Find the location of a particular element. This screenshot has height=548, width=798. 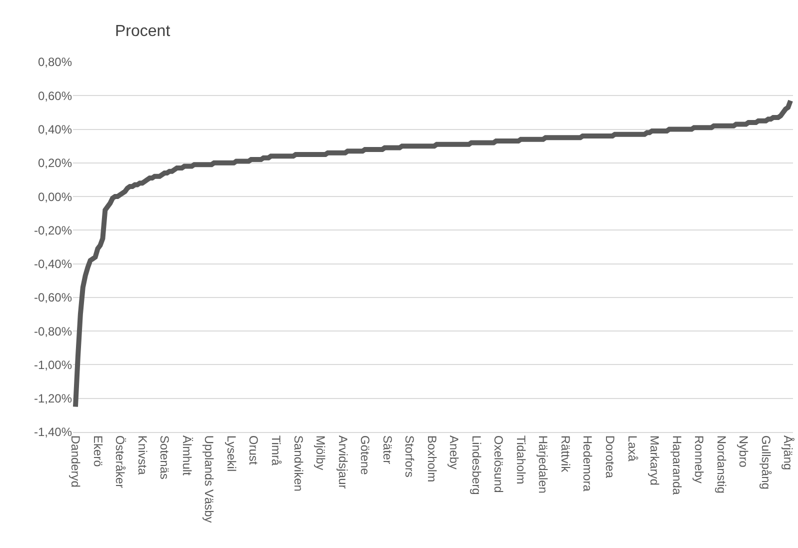

y-tick-label: -0,40% is located at coordinates (53, 264).